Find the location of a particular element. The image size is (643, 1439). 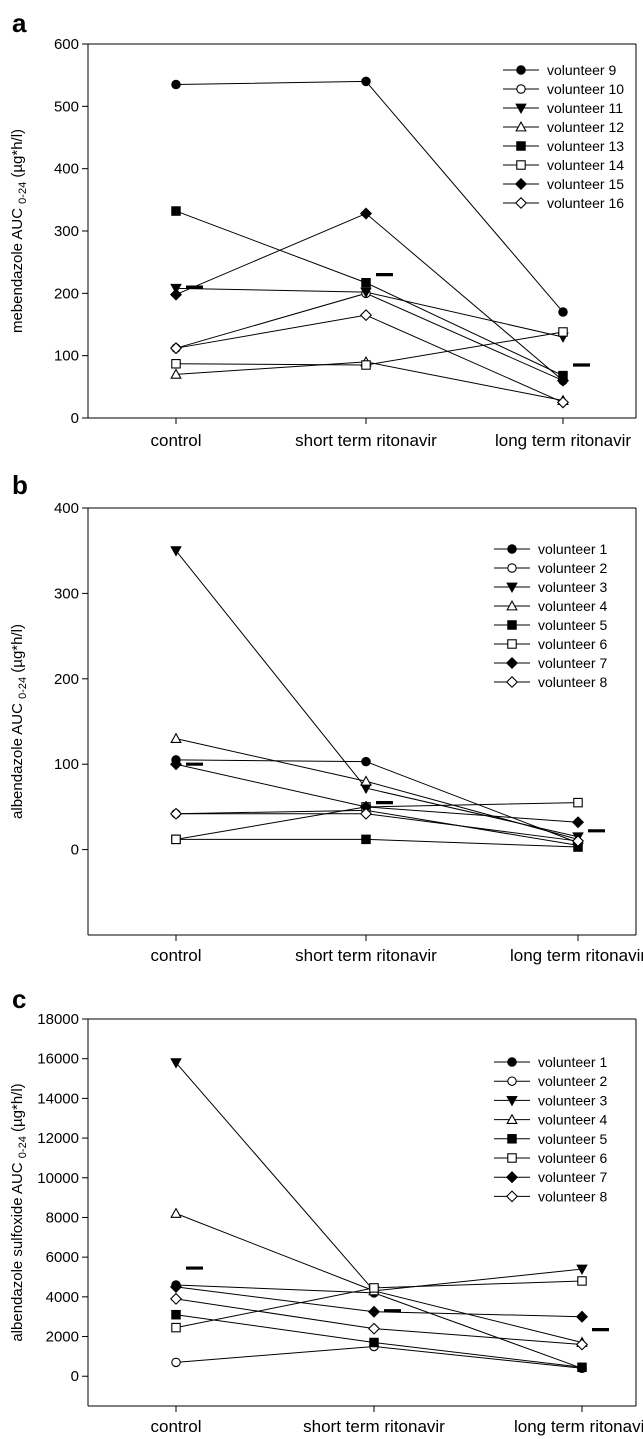

legend-label: volunteer 8 is located at coordinates (572, 682).